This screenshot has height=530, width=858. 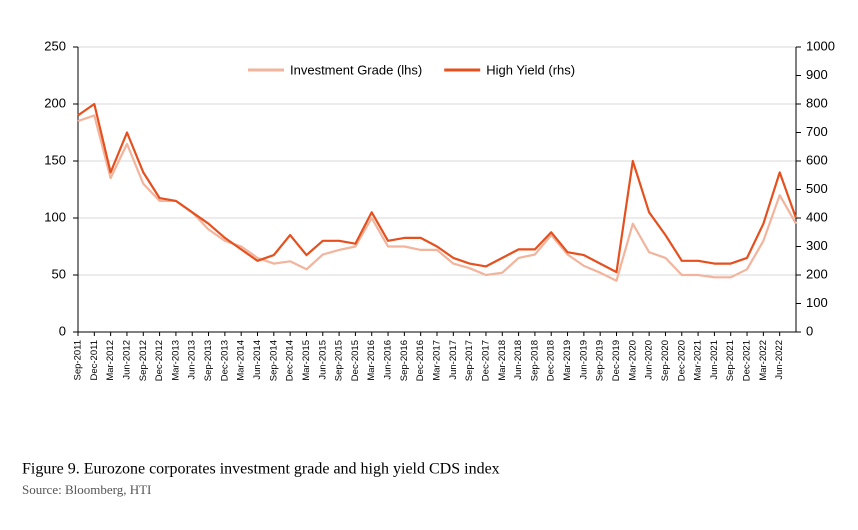 What do you see at coordinates (817, 245) in the screenshot?
I see `y2-tick-label: 300` at bounding box center [817, 245].